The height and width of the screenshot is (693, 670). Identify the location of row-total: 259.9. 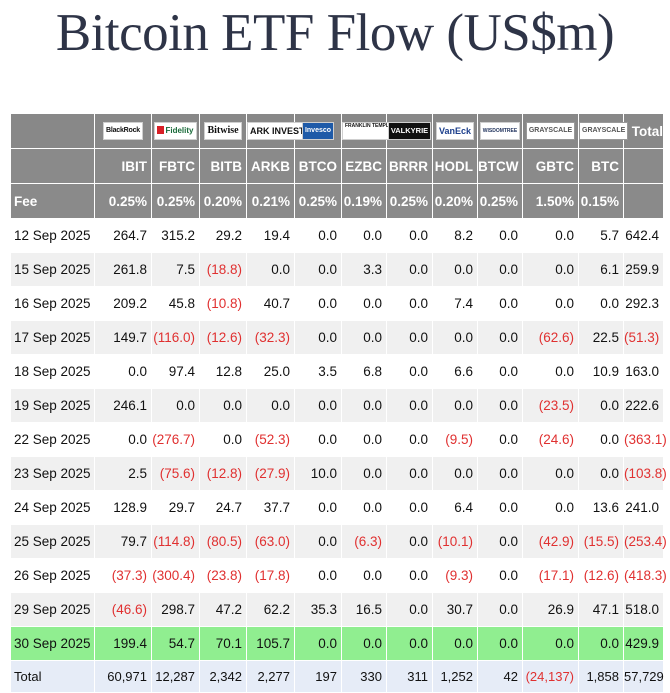
(643, 269).